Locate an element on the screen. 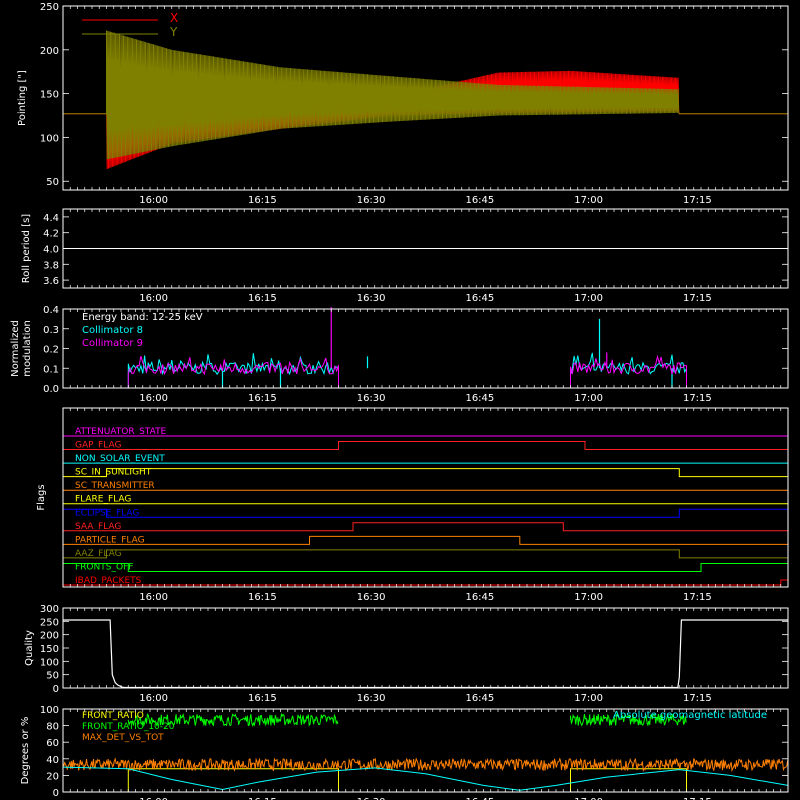  y-tick-label: 50 is located at coordinates (52, 676).